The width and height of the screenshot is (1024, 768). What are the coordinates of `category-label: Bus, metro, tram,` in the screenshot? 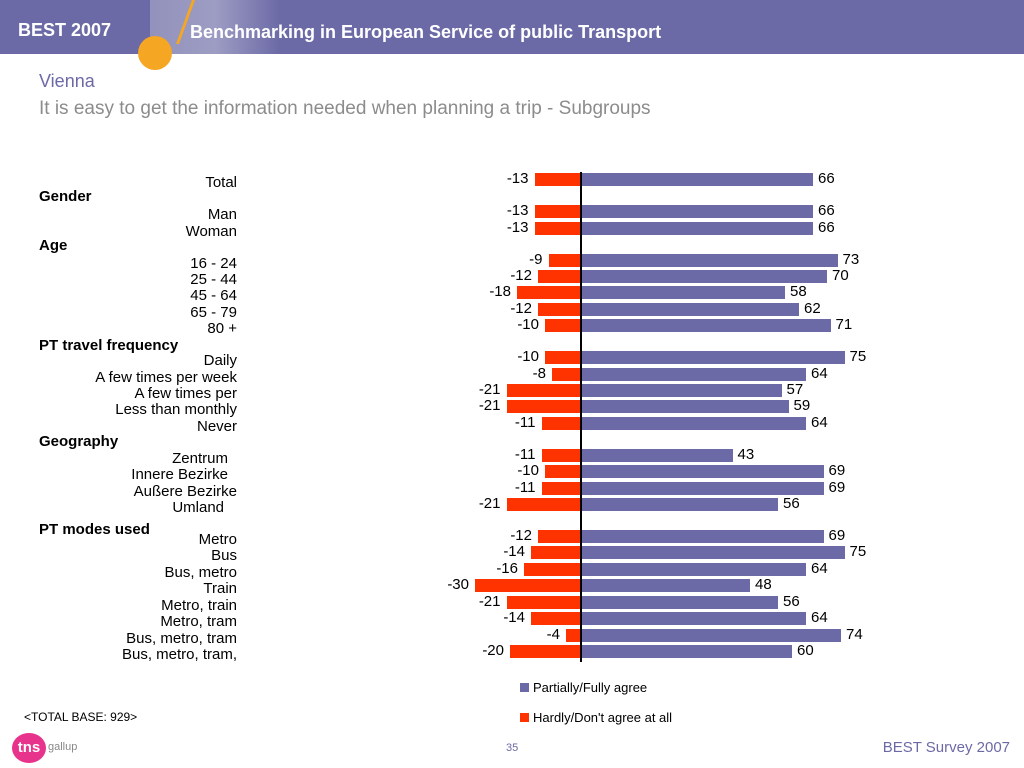 It's located at (179, 654).